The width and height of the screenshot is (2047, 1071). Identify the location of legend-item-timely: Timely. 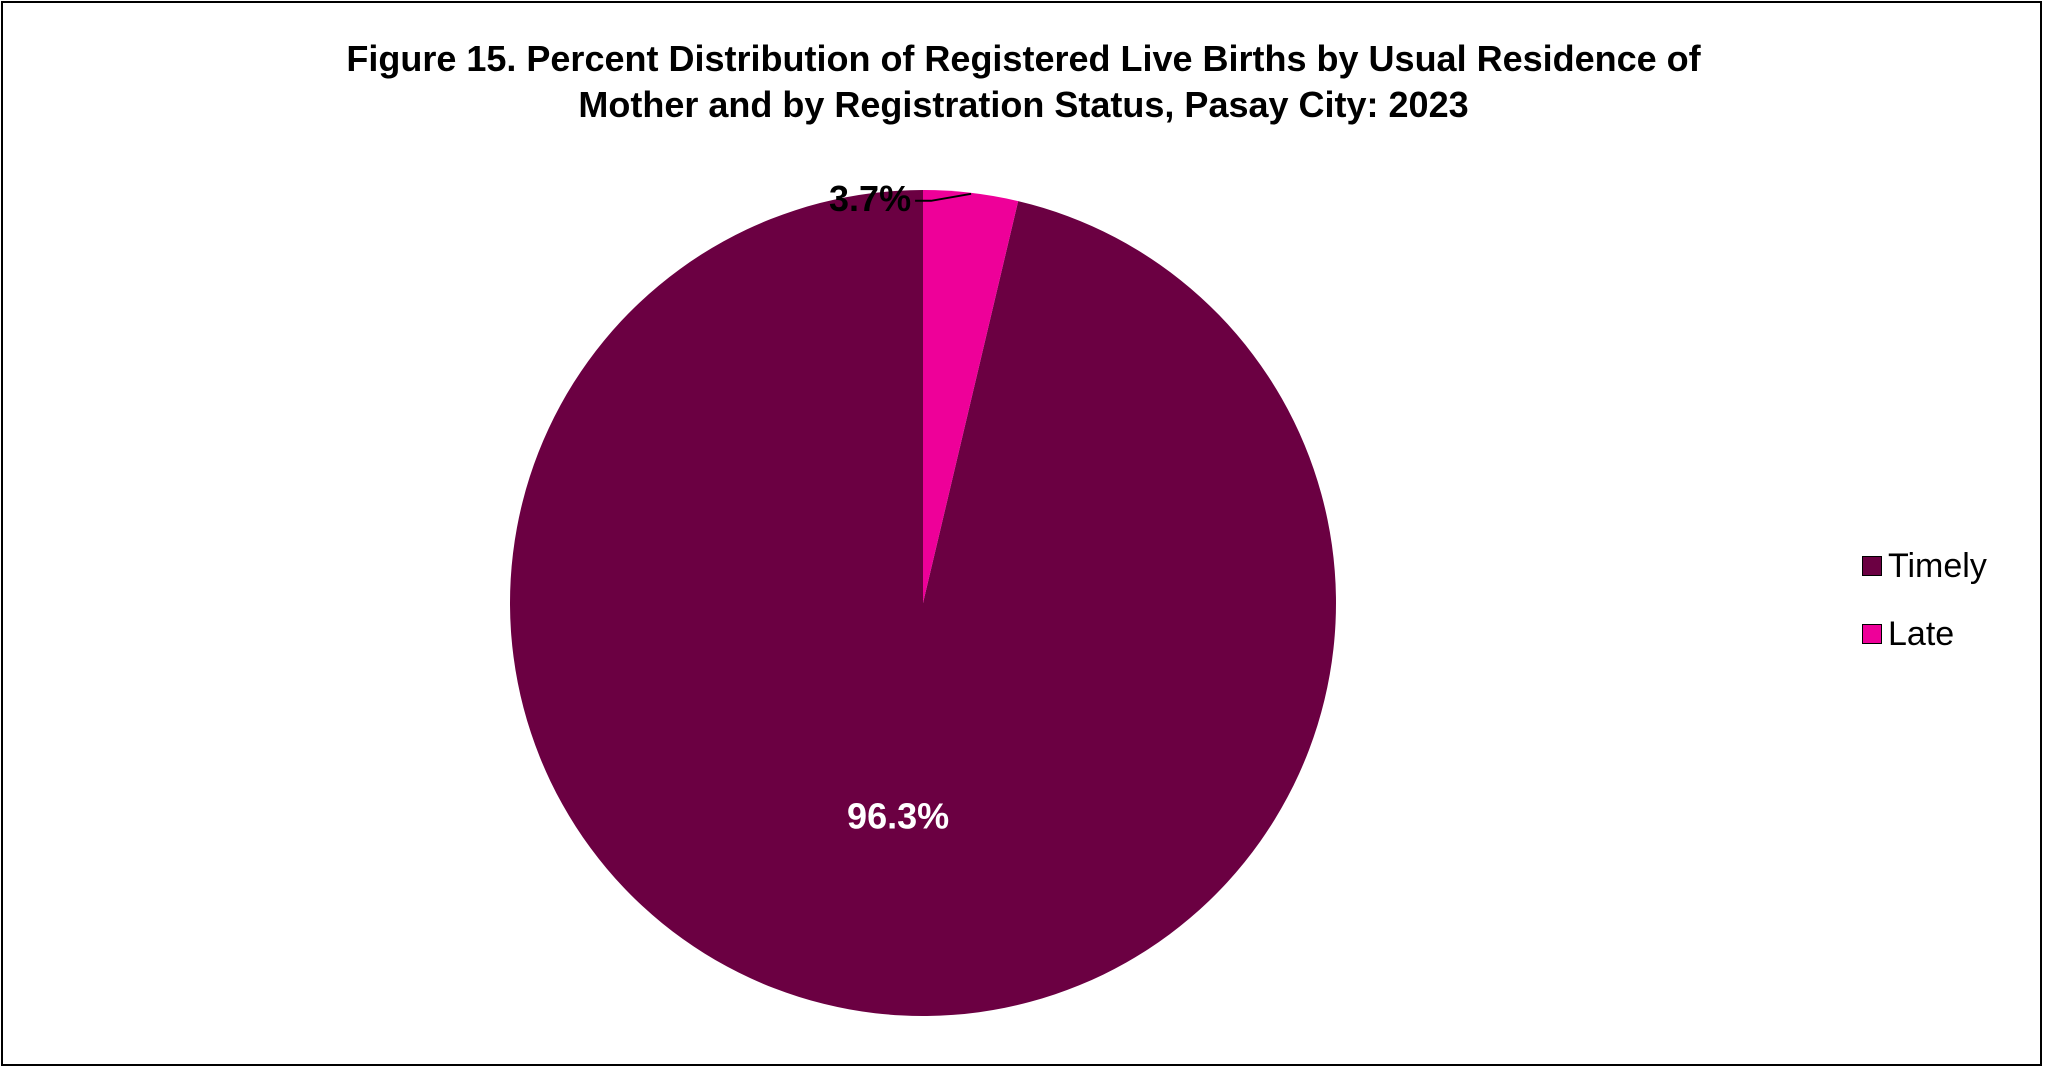
(1924, 566).